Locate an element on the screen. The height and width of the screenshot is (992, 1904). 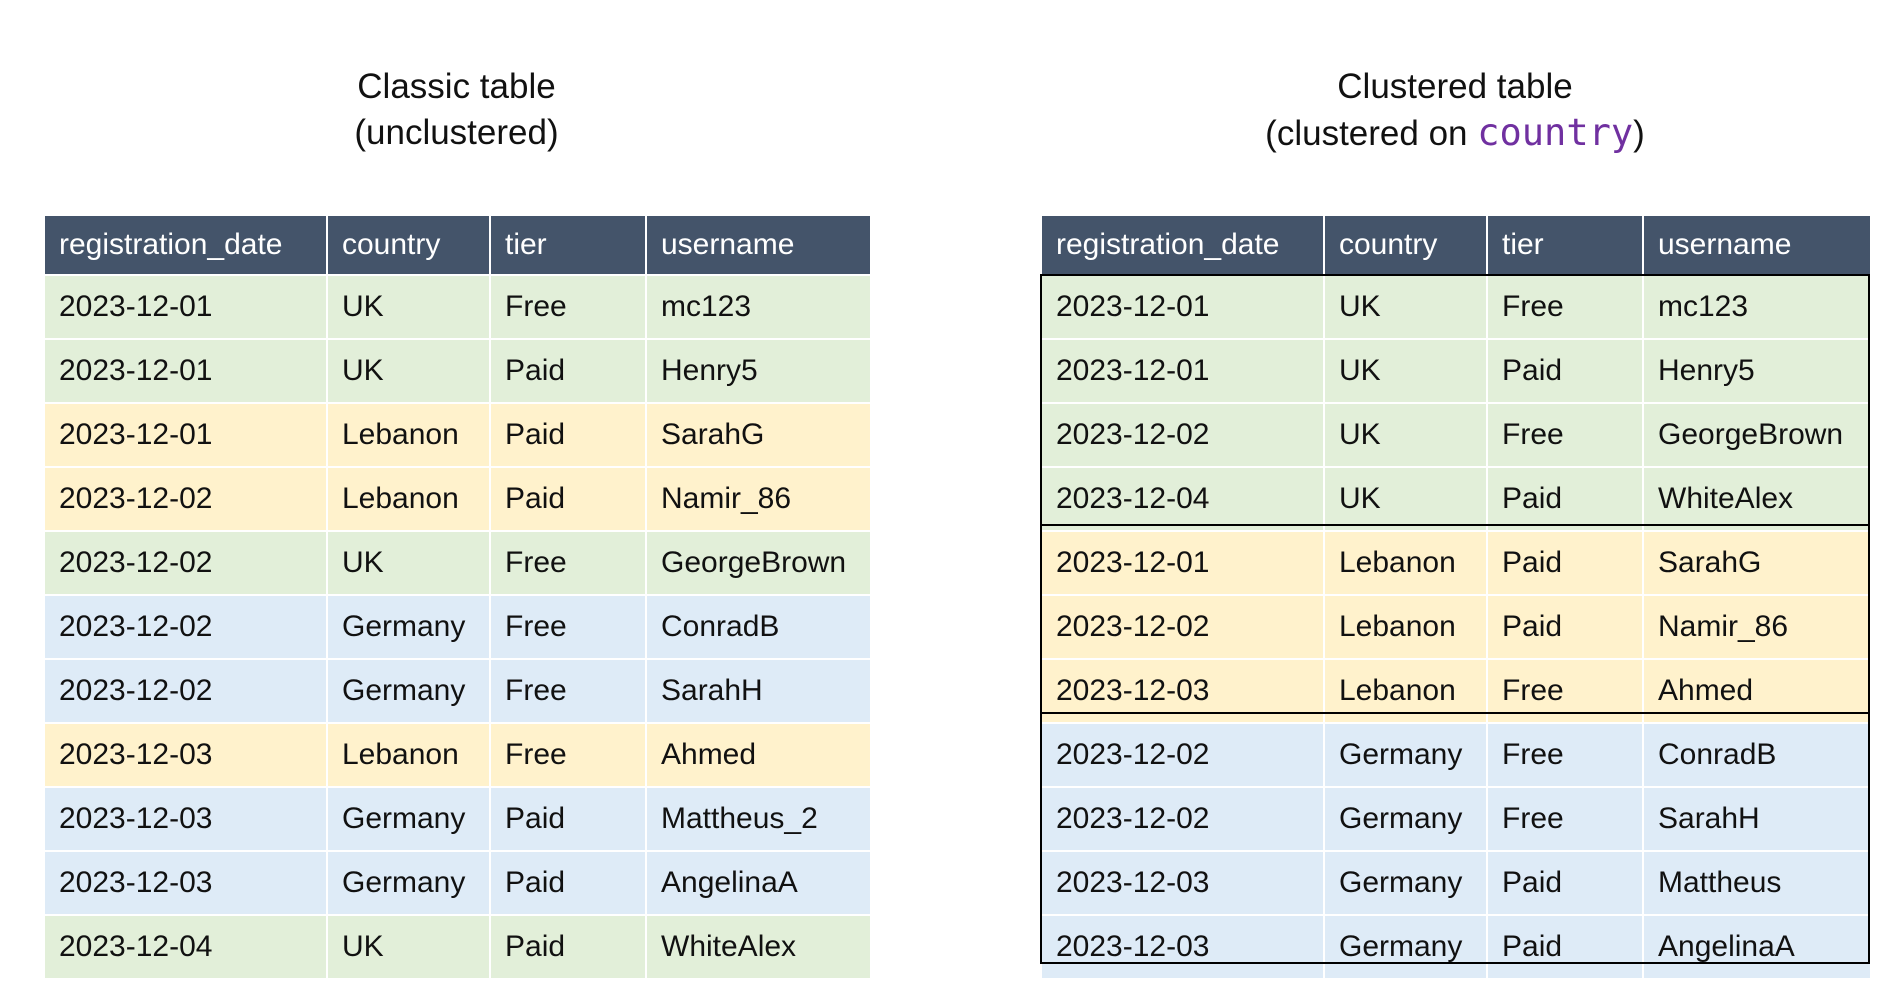
title-prefix: (clustered on is located at coordinates (1371, 133).